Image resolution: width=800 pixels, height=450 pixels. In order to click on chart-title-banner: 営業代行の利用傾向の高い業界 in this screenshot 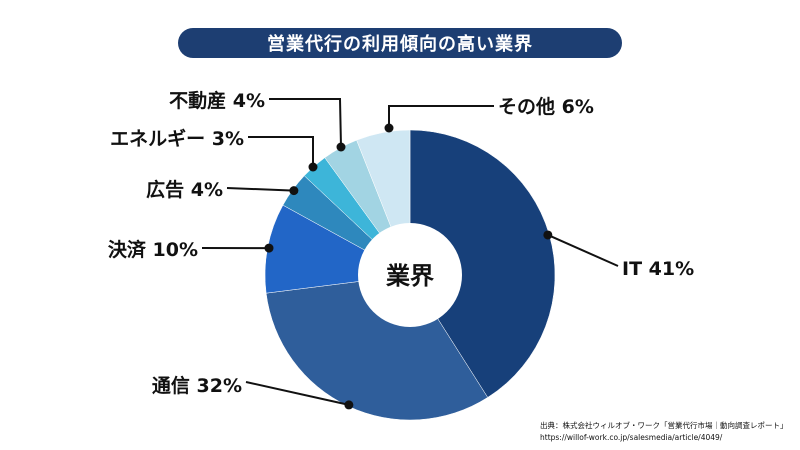, I will do `click(400, 43)`.